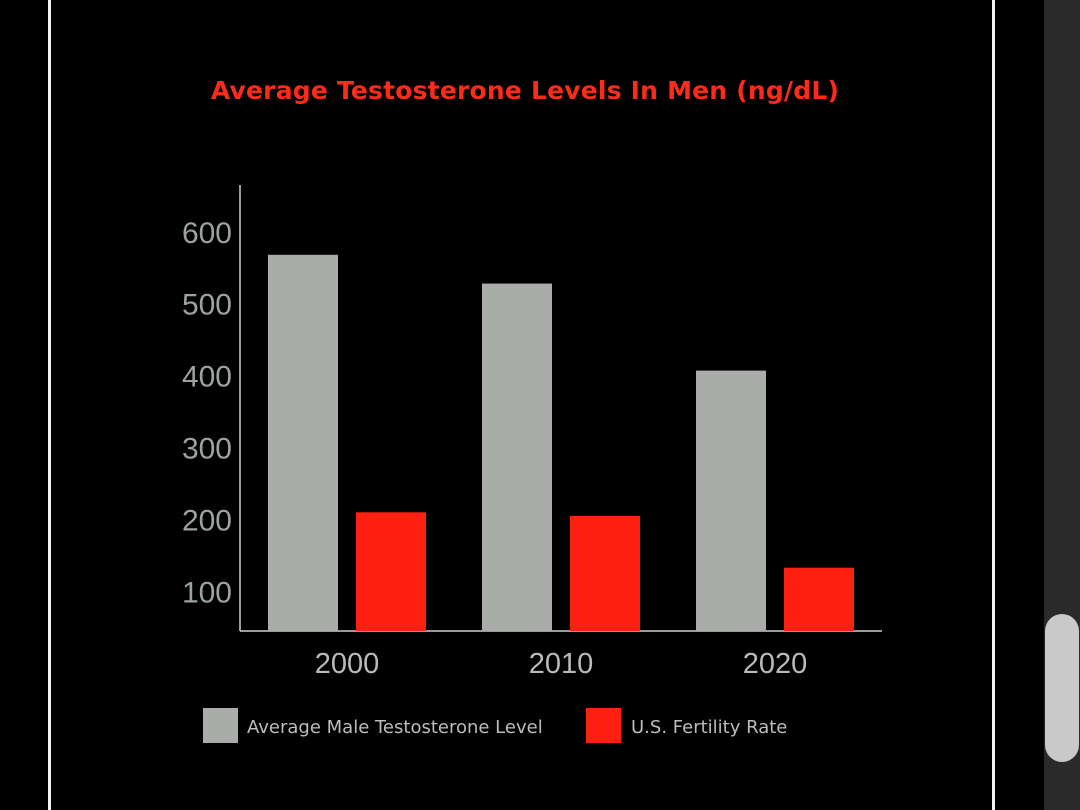  Describe the element at coordinates (207, 305) in the screenshot. I see `y-tick-label: 500` at that location.